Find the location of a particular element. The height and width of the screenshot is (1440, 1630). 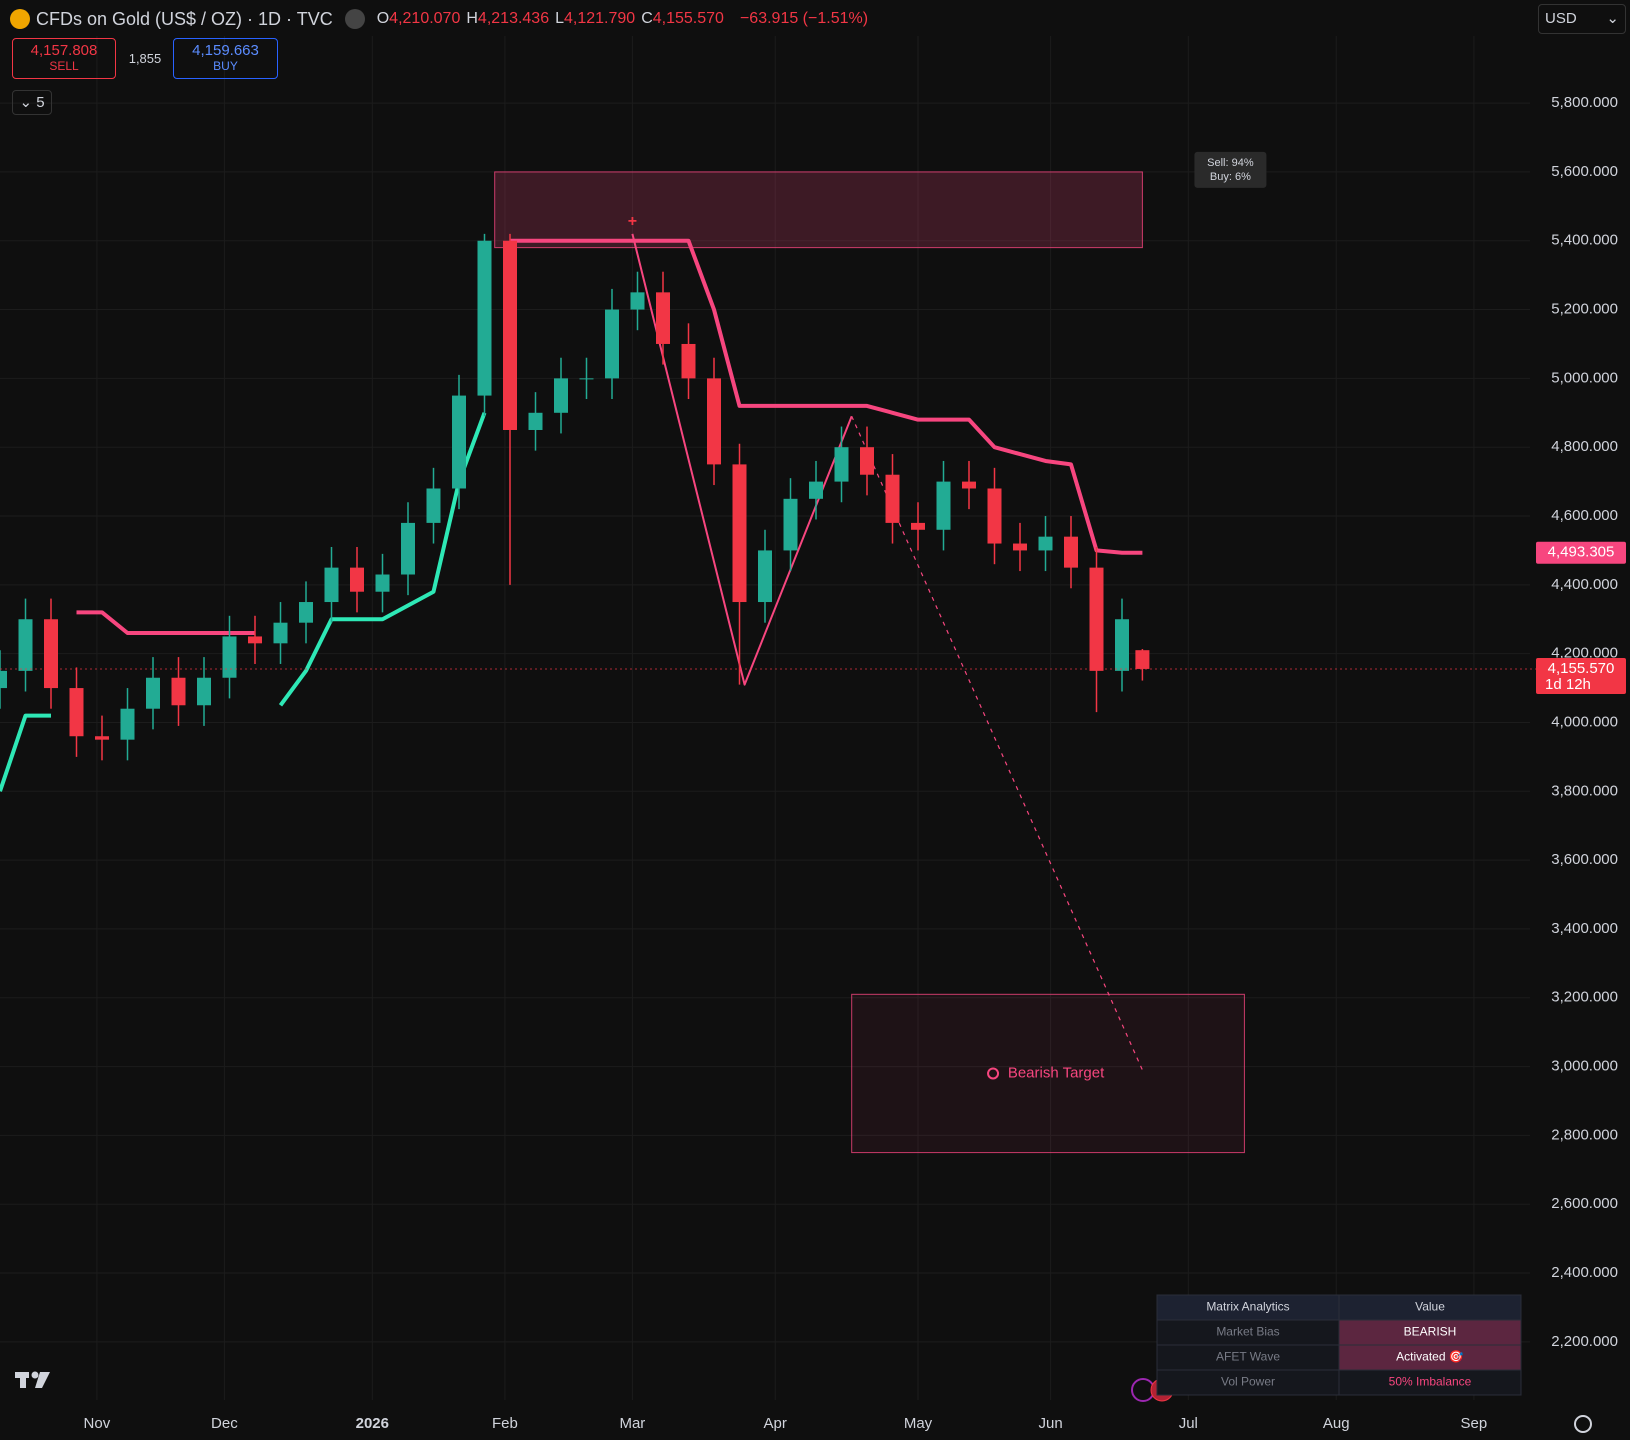

currency: USD is located at coordinates (1561, 18).